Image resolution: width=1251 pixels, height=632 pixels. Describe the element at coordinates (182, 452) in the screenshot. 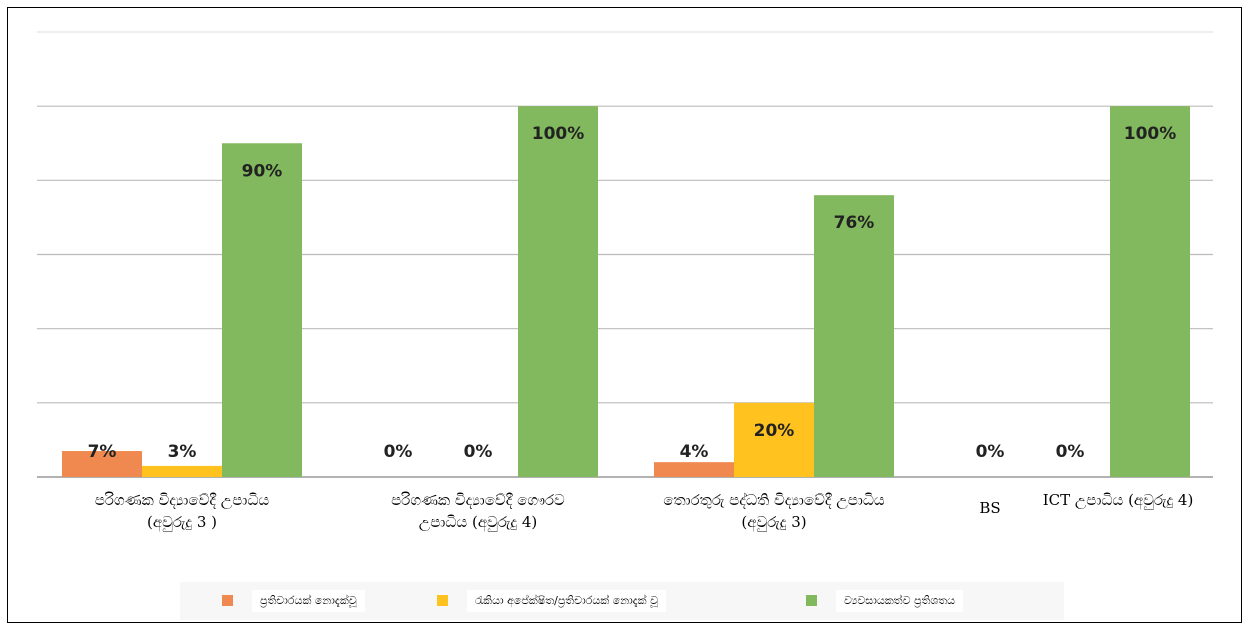

I see `data-label: 3%` at that location.